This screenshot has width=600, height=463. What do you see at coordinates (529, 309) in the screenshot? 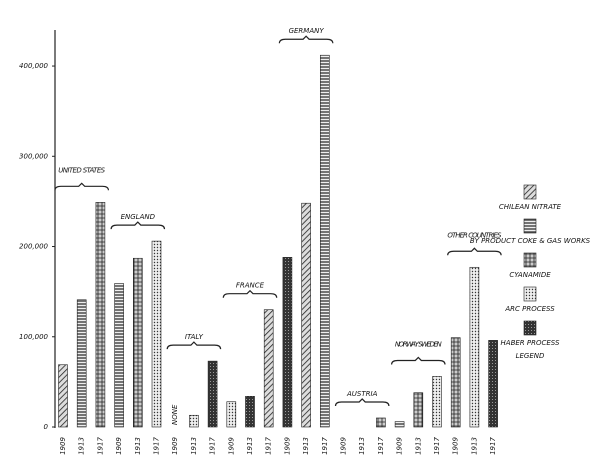
I see `legend-label: ARC PROCESS` at bounding box center [529, 309].